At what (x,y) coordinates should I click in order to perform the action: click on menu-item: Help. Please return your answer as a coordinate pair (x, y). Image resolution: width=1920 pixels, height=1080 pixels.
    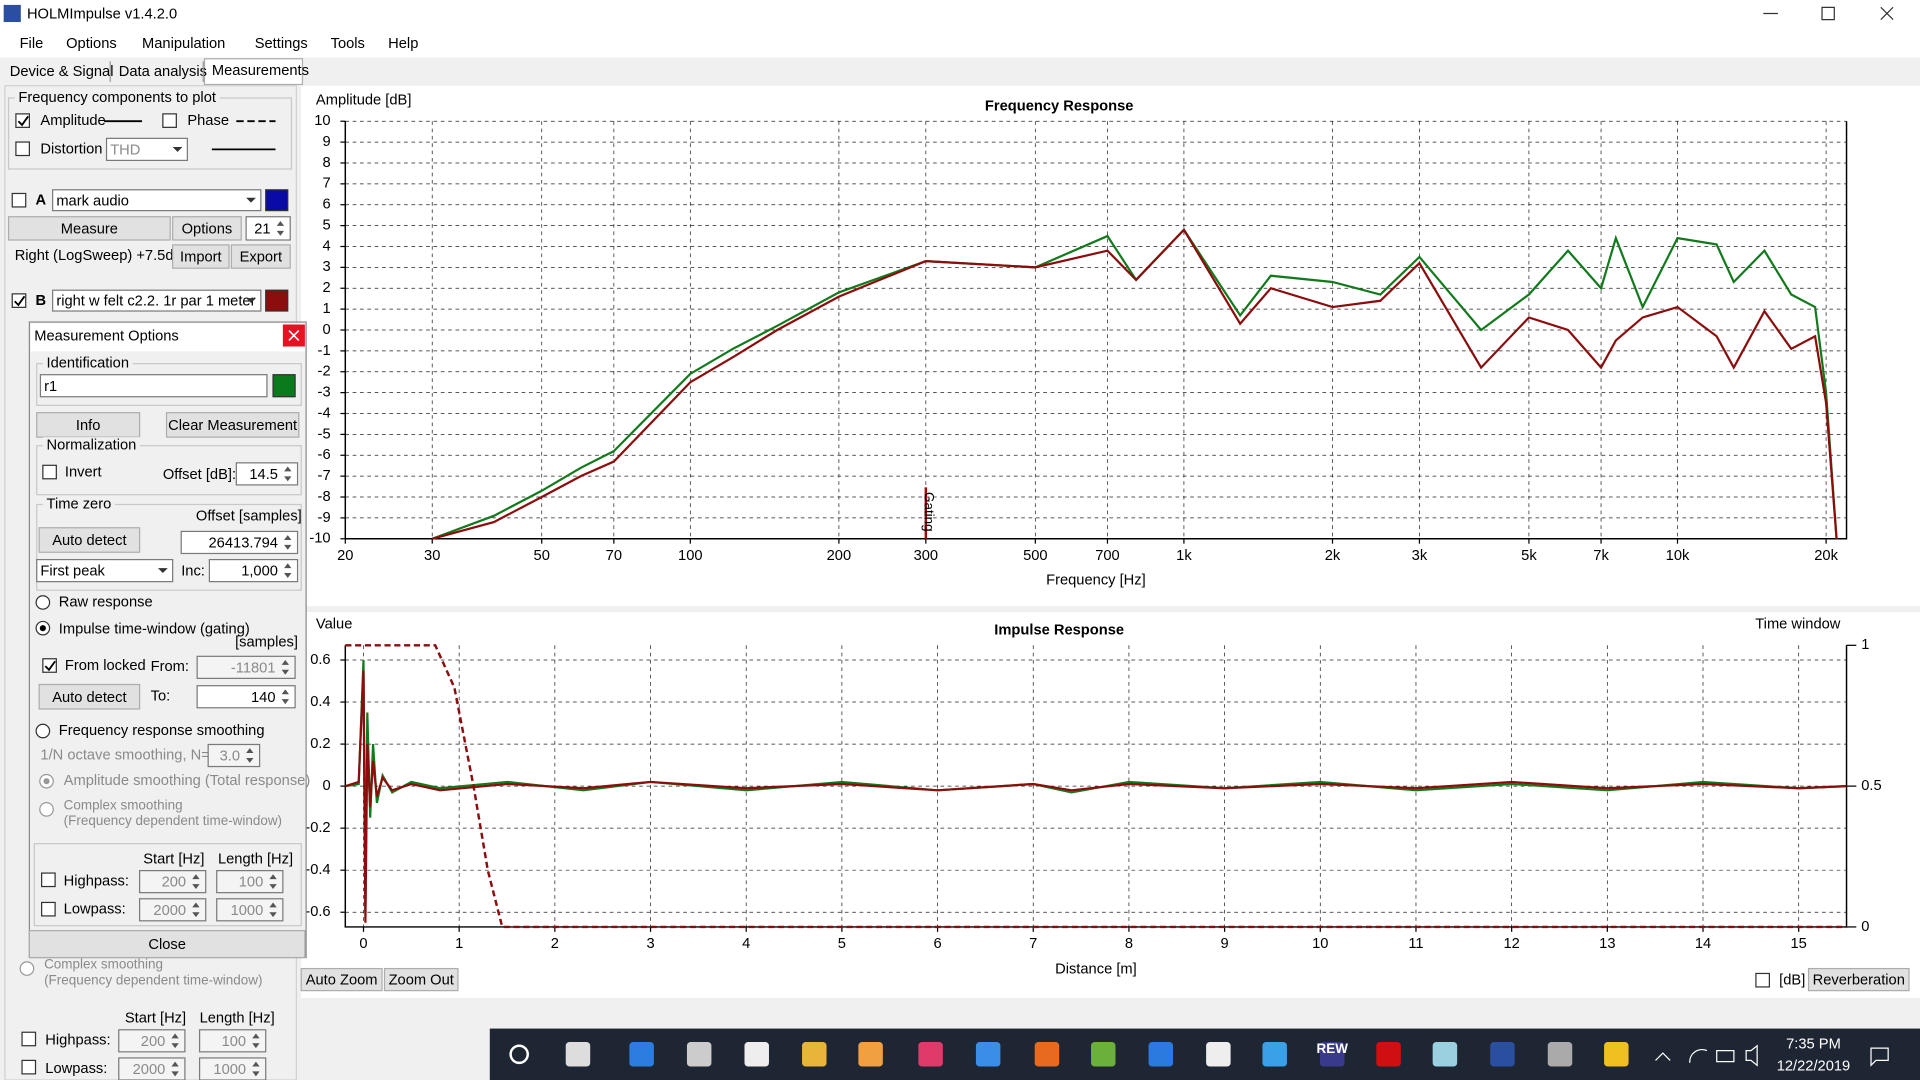
    Looking at the image, I should click on (403, 44).